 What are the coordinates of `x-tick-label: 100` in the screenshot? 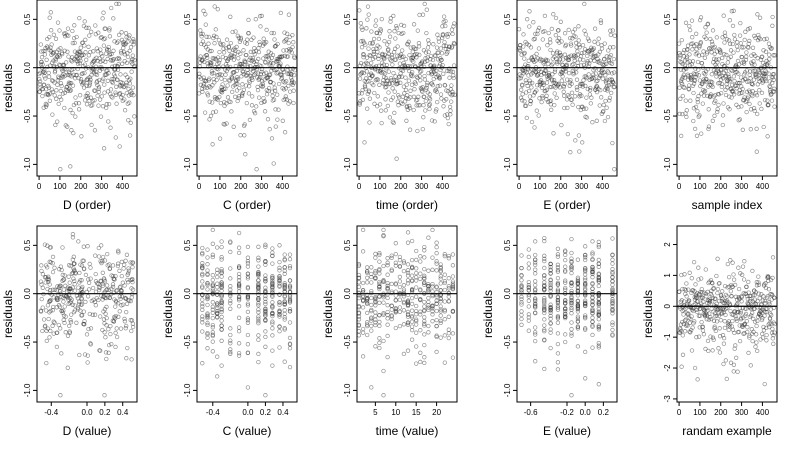 It's located at (60, 186).